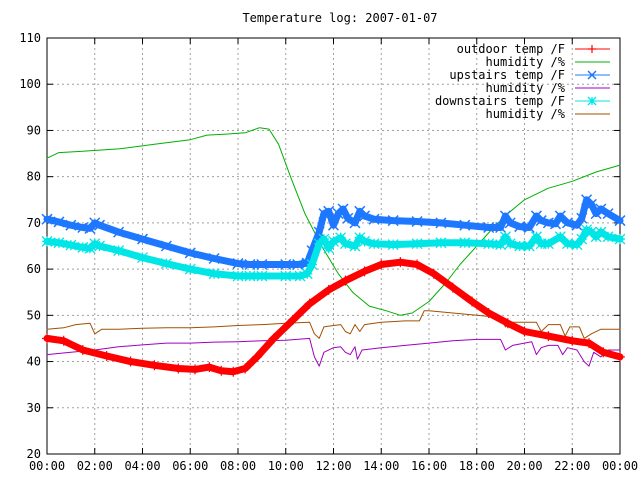  Describe the element at coordinates (477, 466) in the screenshot. I see `x-tick-label: 18:00` at that location.